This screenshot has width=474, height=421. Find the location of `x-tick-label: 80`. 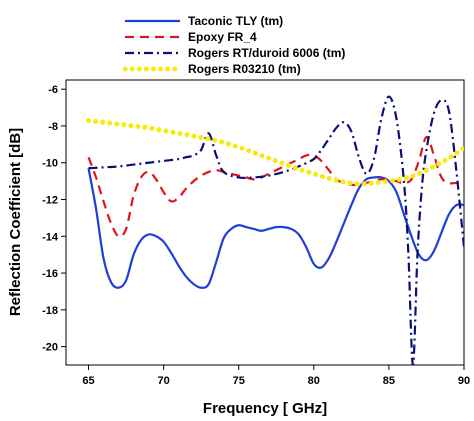

x-tick-label: 80 is located at coordinates (314, 381).